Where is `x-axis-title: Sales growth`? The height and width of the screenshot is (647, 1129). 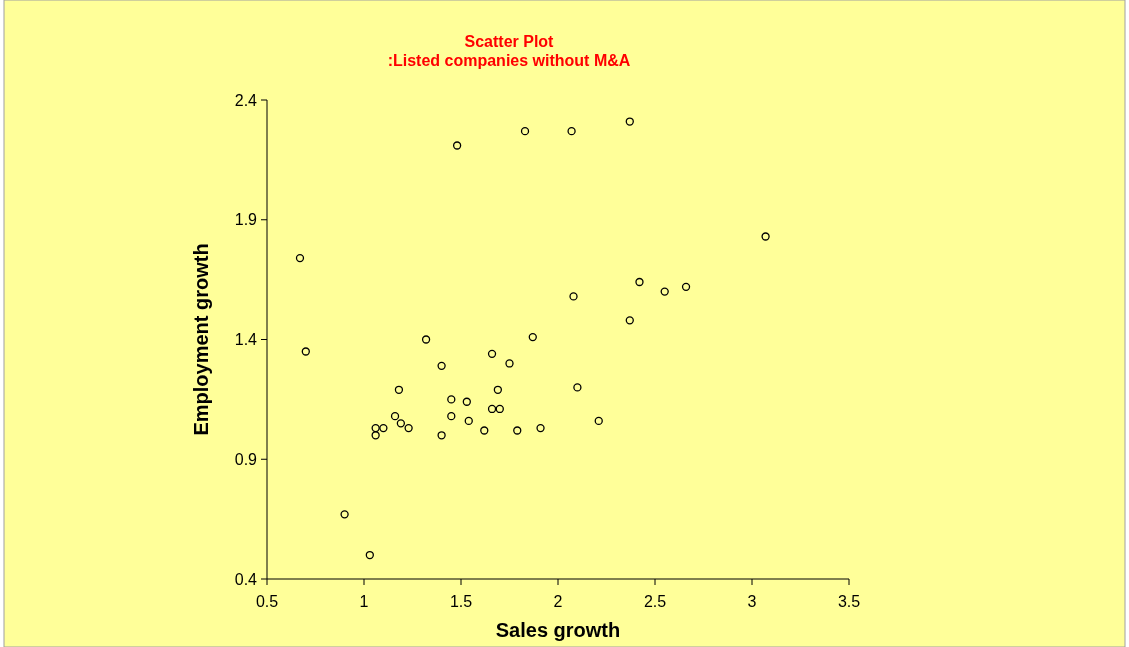
x-axis-title: Sales growth is located at coordinates (558, 630).